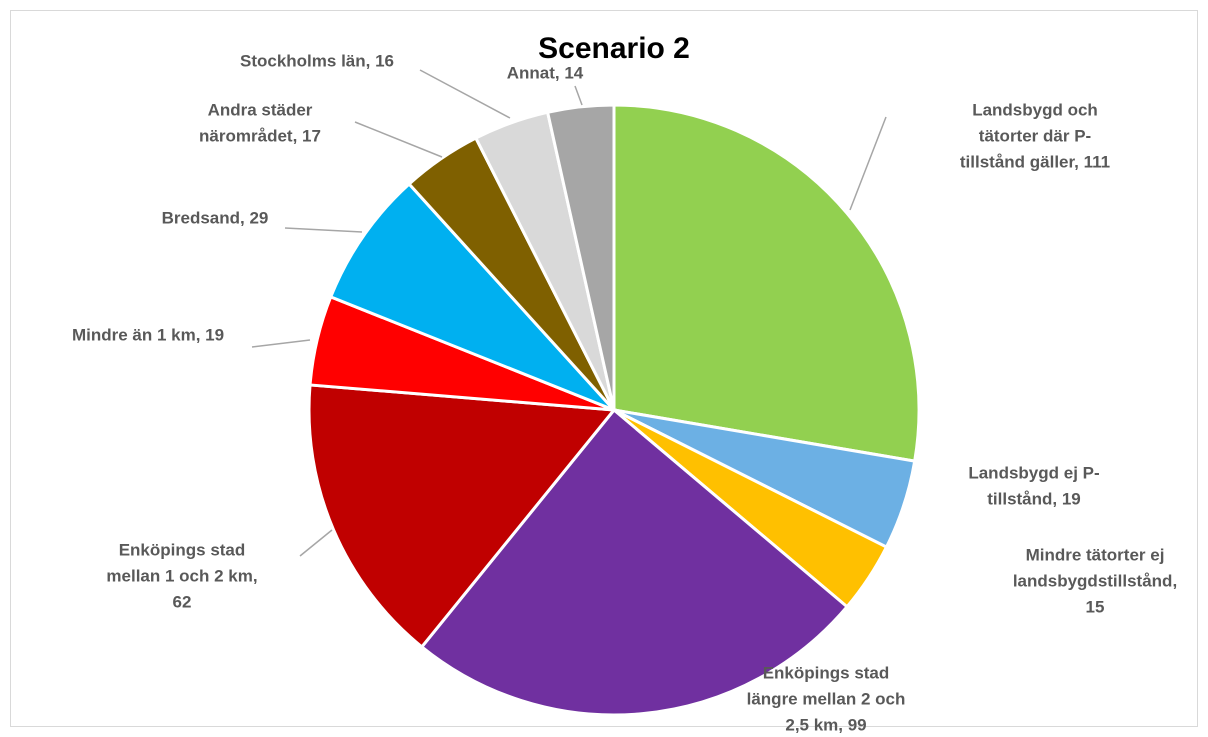 This screenshot has width=1208, height=737. I want to click on data-label: Mindre än 1 km, 19, so click(148, 334).